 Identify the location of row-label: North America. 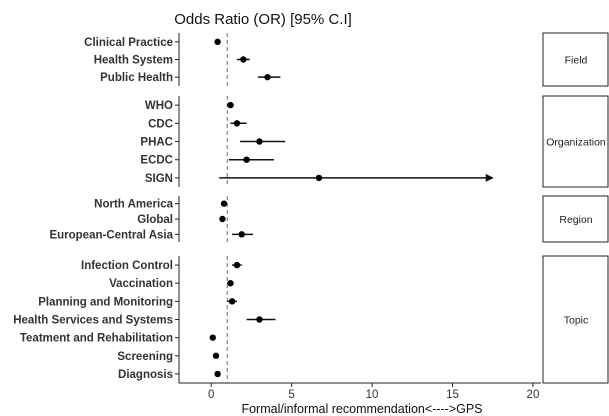
(133, 205).